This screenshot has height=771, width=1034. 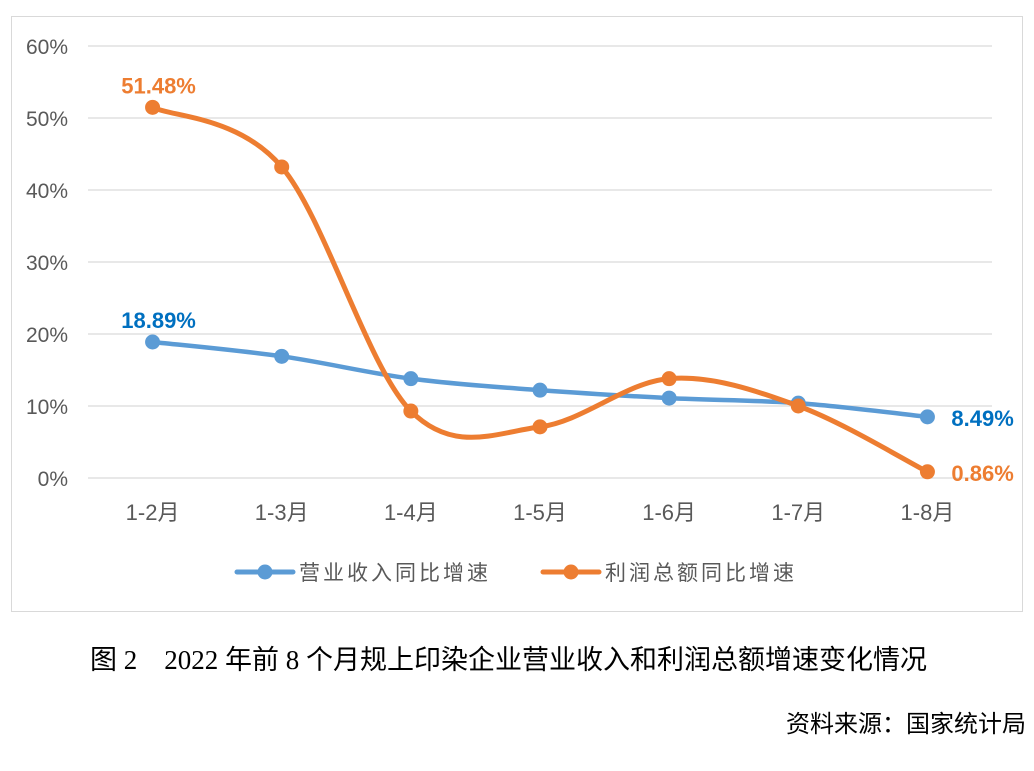 What do you see at coordinates (282, 512) in the screenshot?
I see `x-tick-label: 1-3月` at bounding box center [282, 512].